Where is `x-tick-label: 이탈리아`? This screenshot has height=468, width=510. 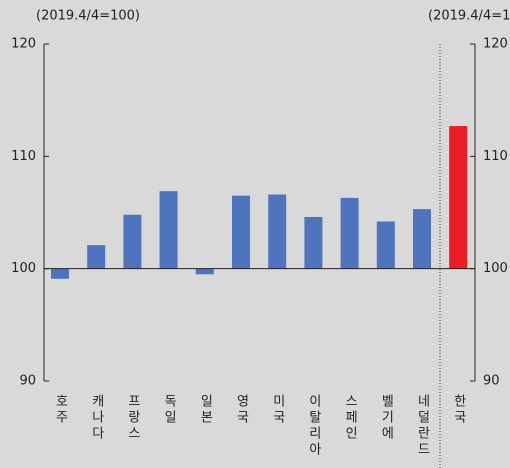 x-tick-label: 이탈리아 is located at coordinates (313, 426).